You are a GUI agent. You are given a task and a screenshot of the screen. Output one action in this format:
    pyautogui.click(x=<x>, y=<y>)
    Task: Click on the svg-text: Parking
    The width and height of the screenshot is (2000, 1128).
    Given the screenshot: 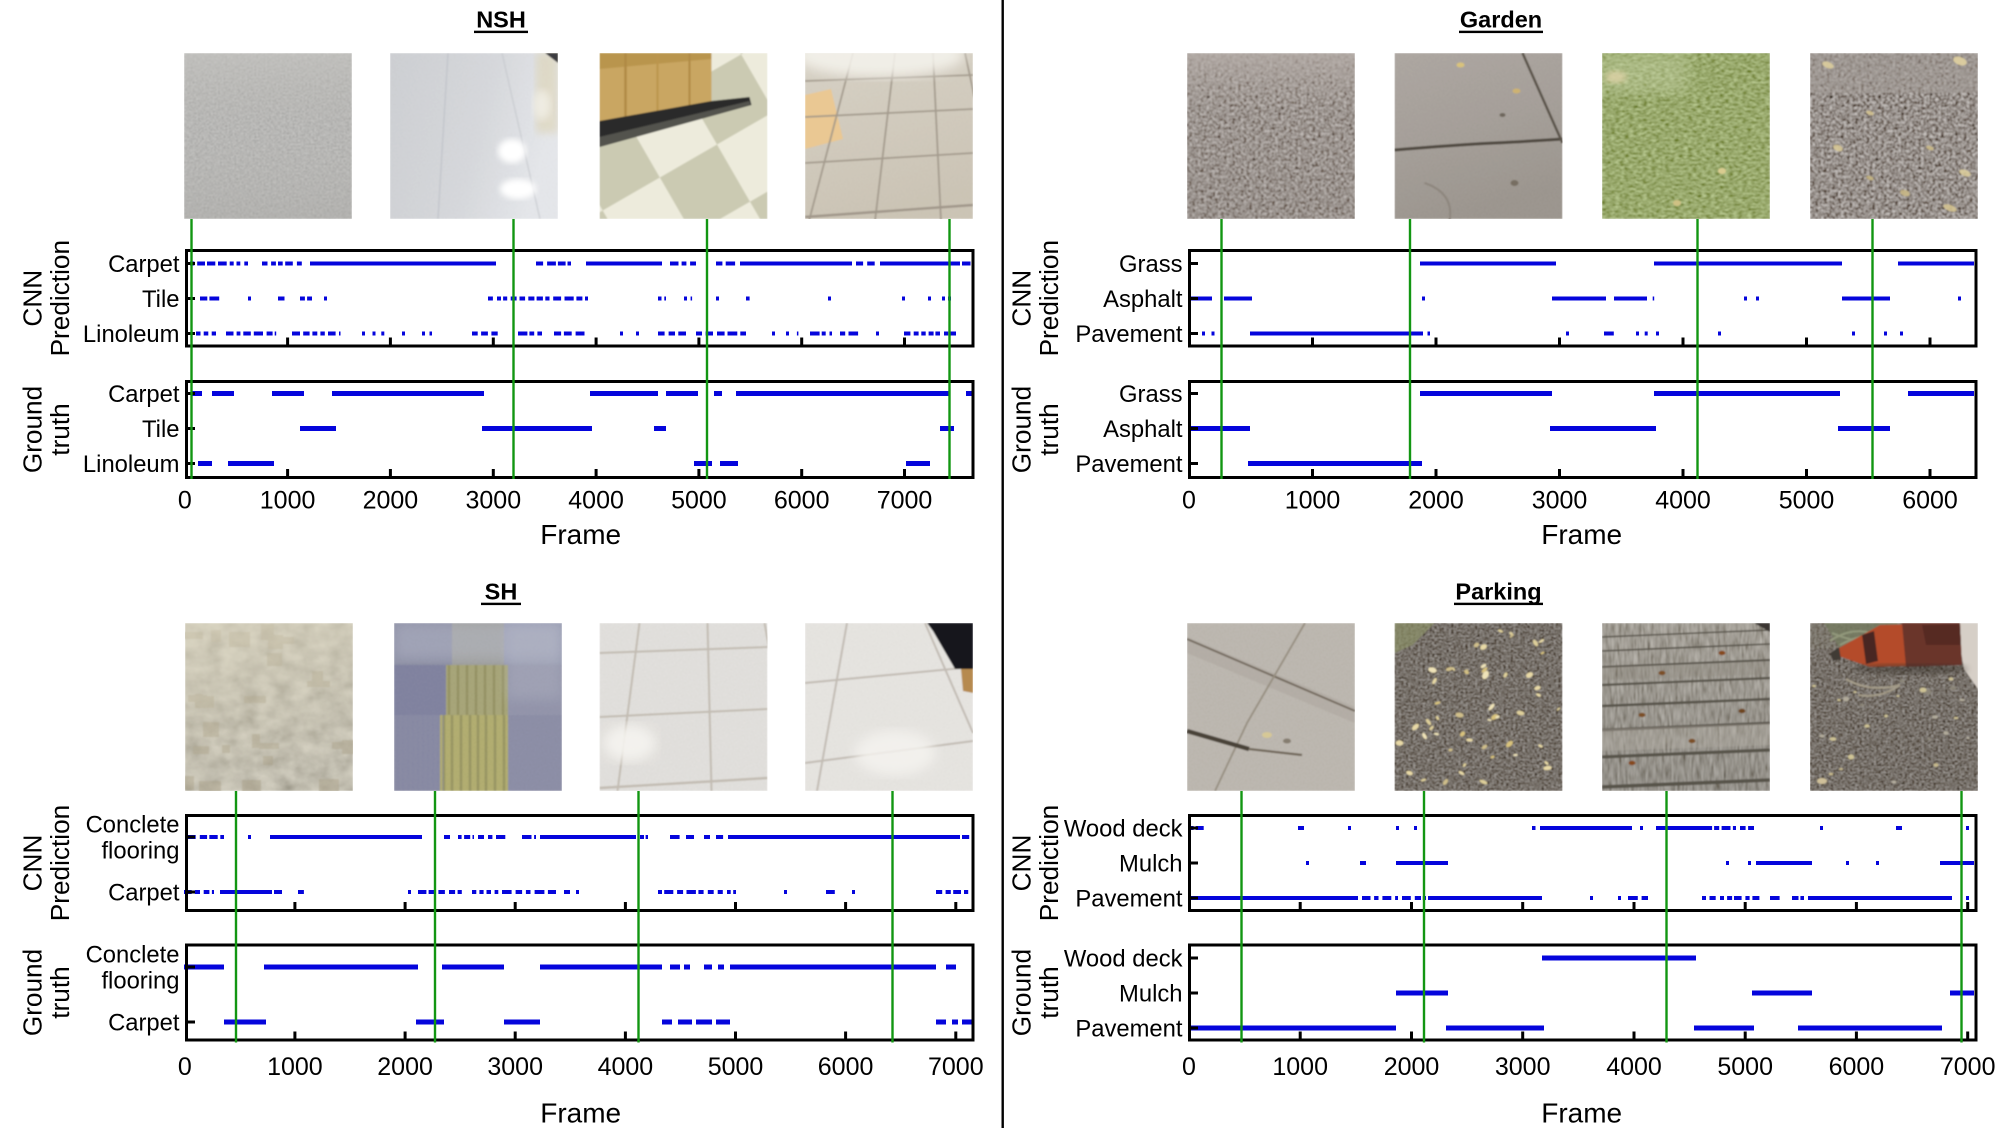 What is the action you would take?
    pyautogui.click(x=1498, y=592)
    